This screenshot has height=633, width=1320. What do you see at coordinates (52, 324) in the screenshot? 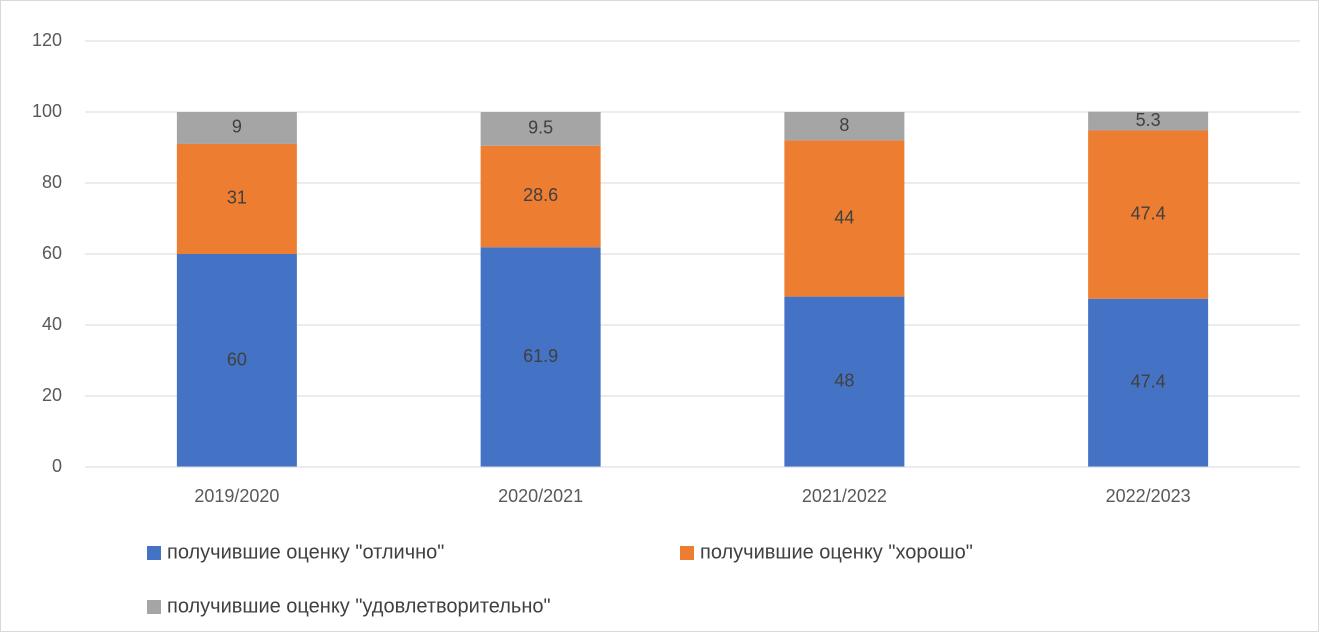
I see `y-tick-label: 40` at bounding box center [52, 324].